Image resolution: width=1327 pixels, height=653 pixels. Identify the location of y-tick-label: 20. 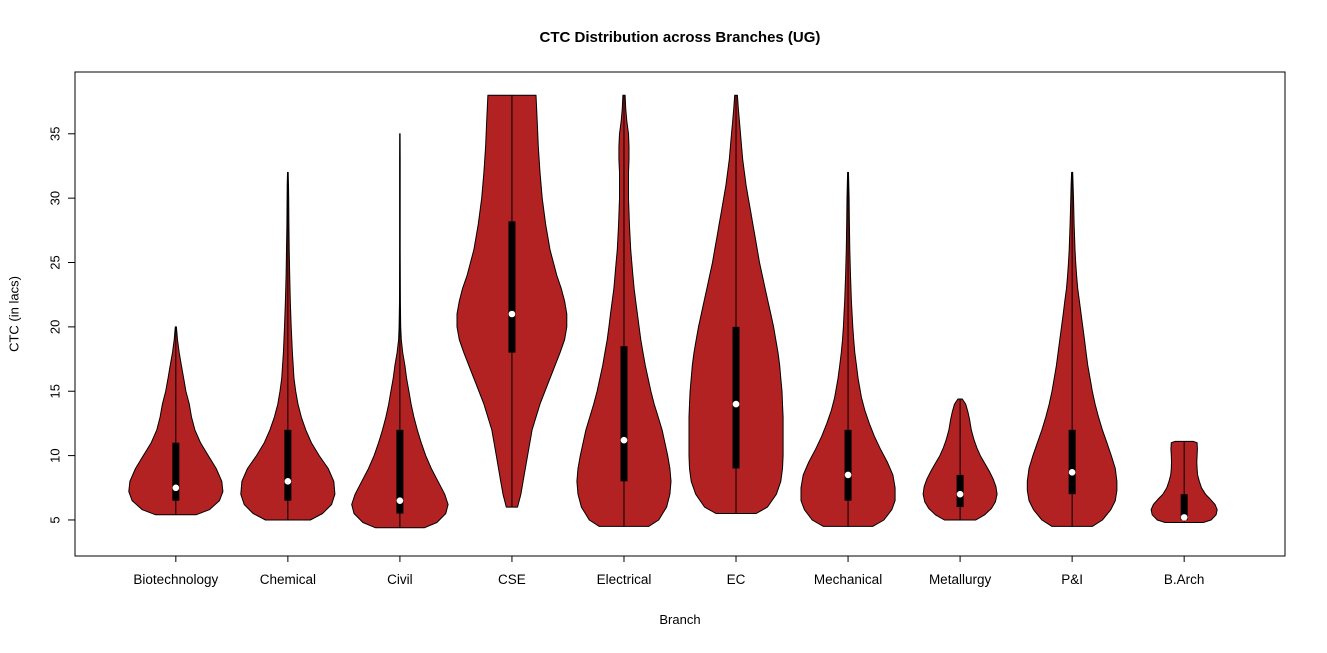
(54, 327).